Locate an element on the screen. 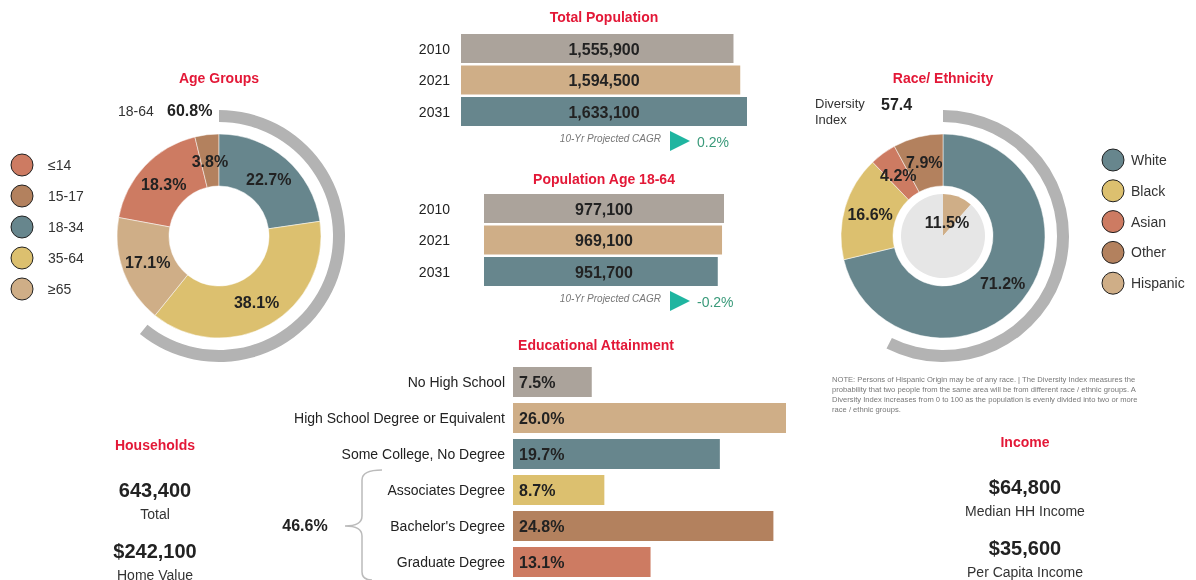 Image resolution: width=1196 pixels, height=580 pixels. data-label: 1,594,500 is located at coordinates (604, 80).